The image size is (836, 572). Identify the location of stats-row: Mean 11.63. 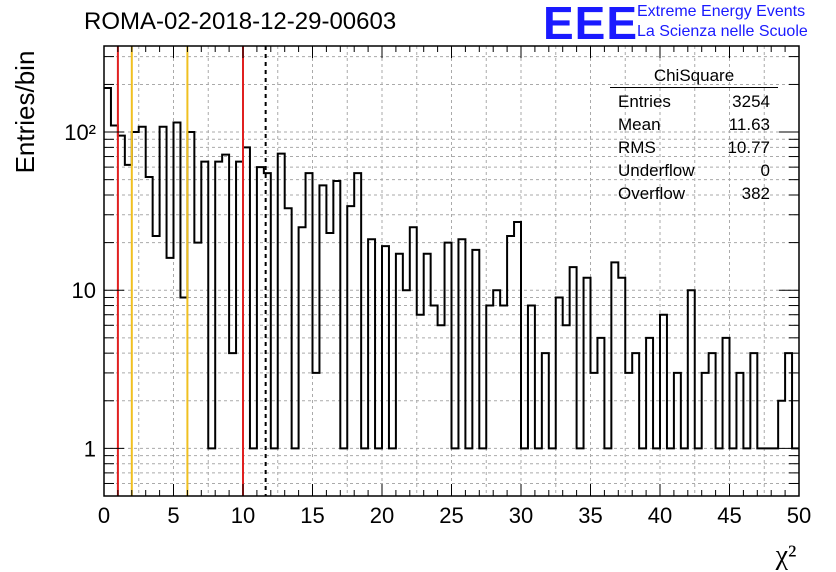
(694, 124).